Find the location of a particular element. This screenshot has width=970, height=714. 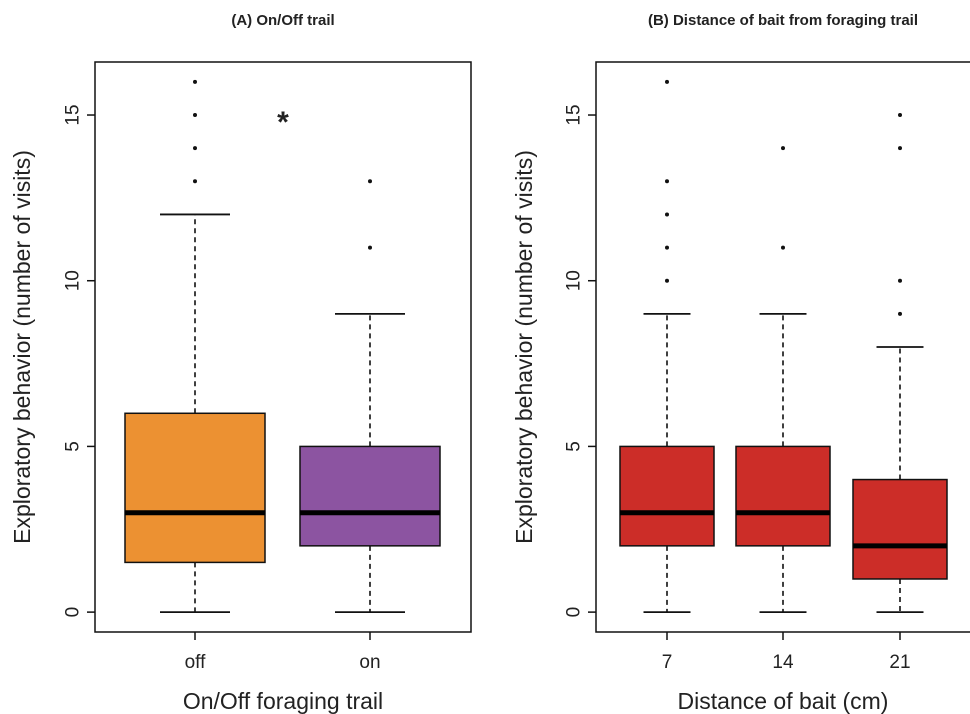

x-tick-label: 14 is located at coordinates (783, 662).